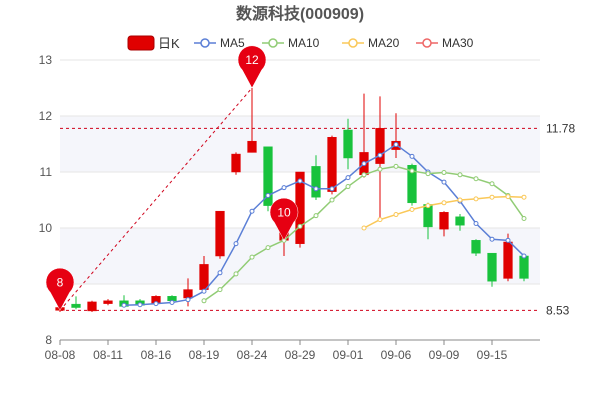 This screenshot has height=405, width=600. I want to click on legend-label: MA30, so click(458, 43).